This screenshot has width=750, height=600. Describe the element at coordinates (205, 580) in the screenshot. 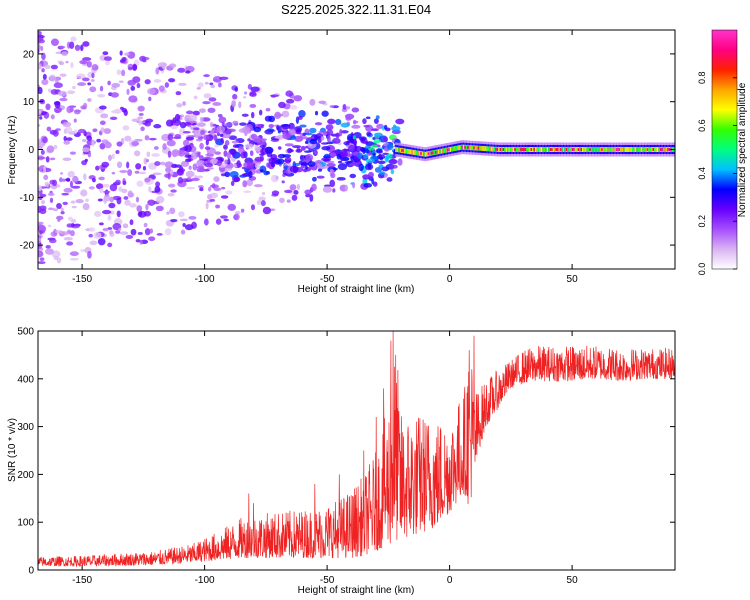

I see `snr-x-tick-label: -100` at that location.